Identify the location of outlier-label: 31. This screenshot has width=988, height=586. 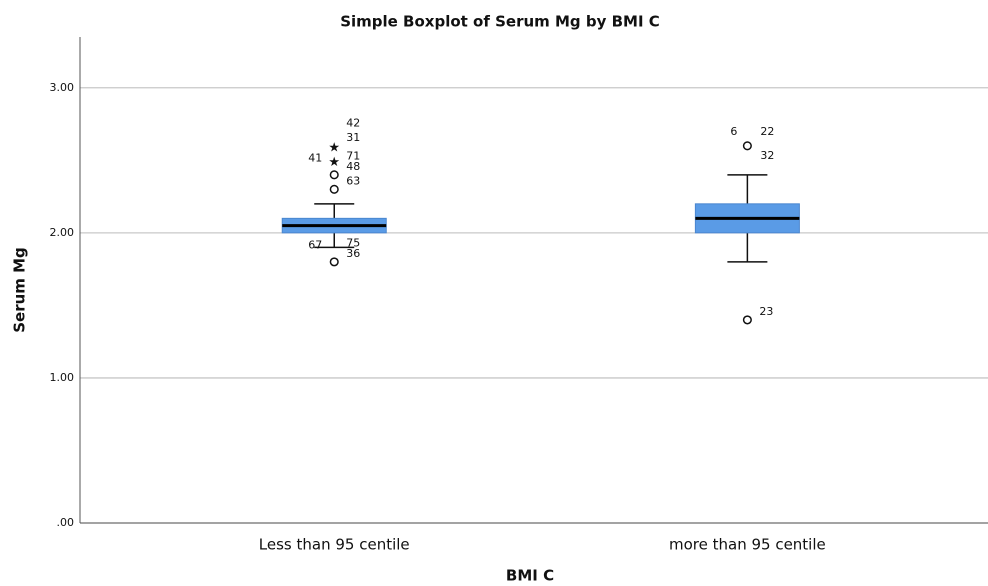
(353, 137).